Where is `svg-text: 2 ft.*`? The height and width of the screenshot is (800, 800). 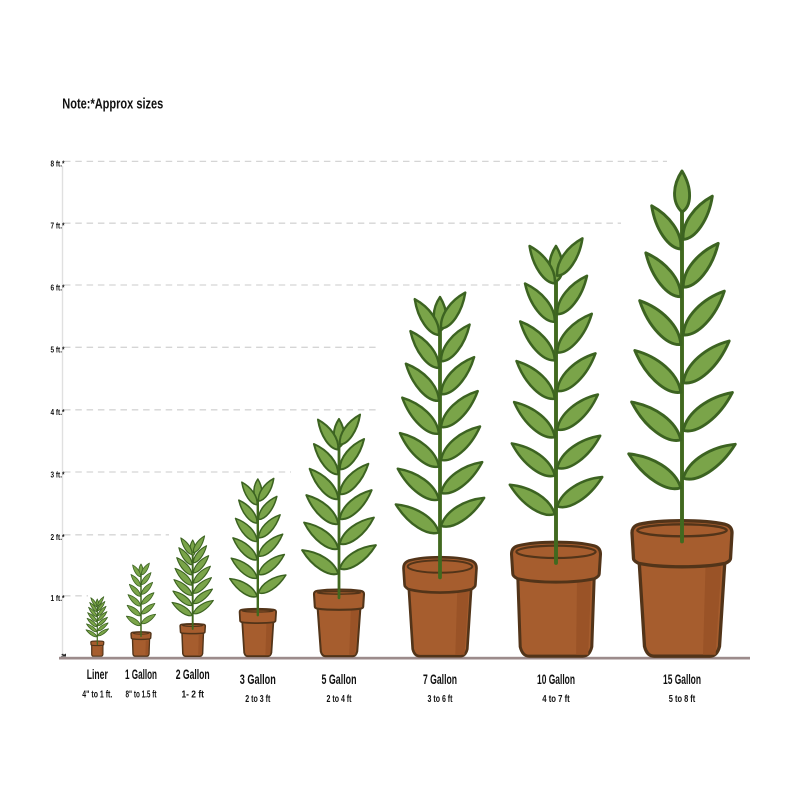
svg-text: 2 ft.* is located at coordinates (58, 537).